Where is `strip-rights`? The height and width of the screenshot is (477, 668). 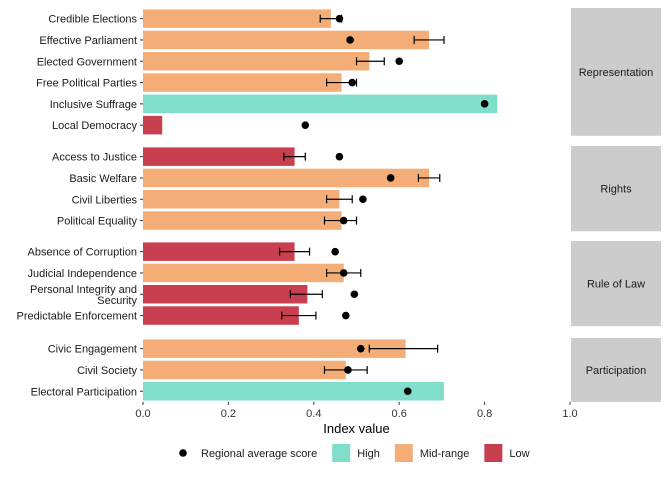
strip-rights is located at coordinates (616, 189).